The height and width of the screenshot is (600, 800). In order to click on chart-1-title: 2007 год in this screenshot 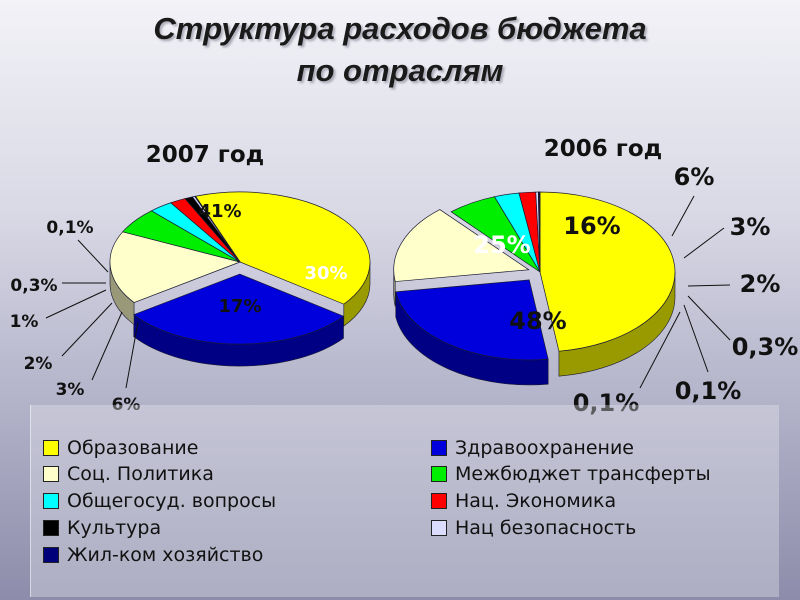, I will do `click(205, 155)`.